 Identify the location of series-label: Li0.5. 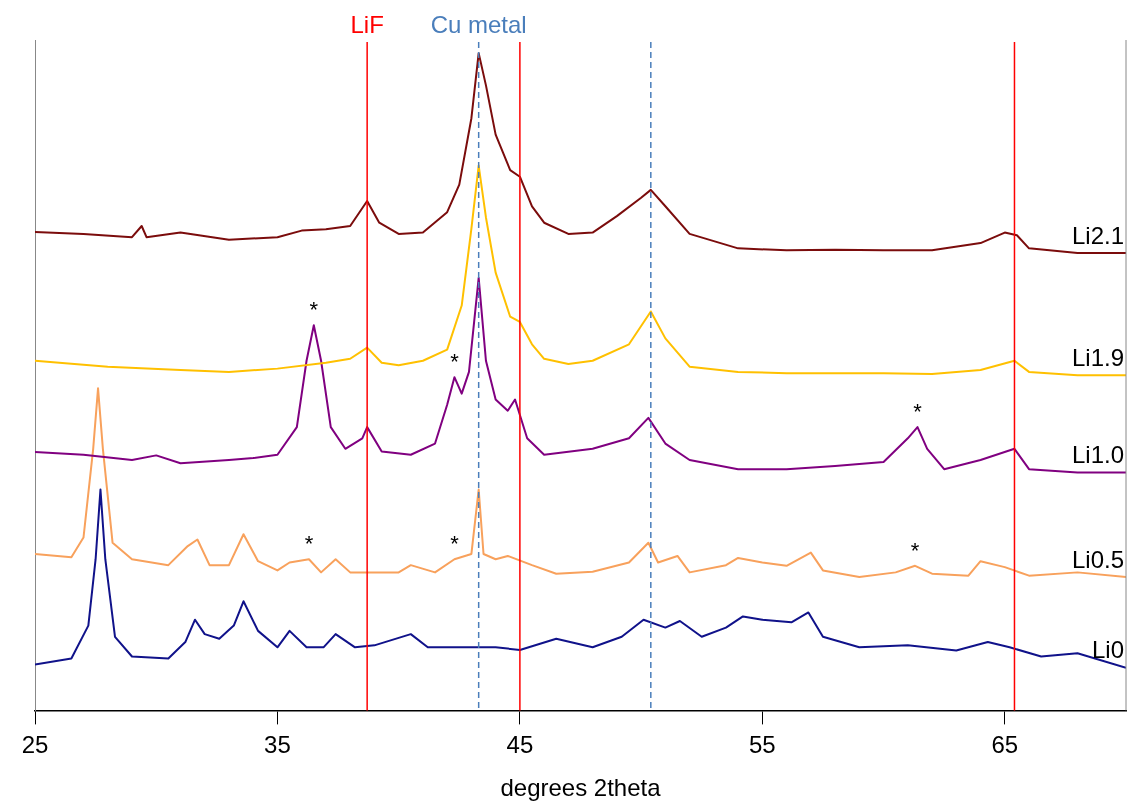
(1097, 559).